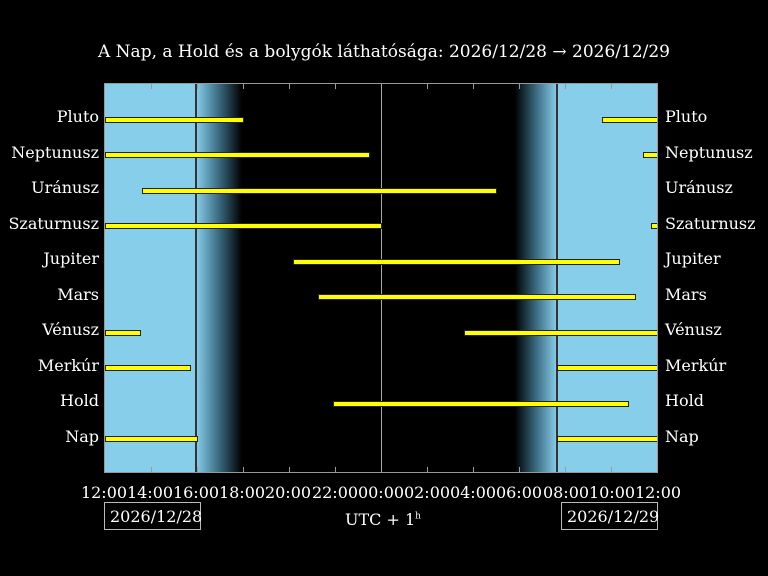 Image resolution: width=768 pixels, height=576 pixels. I want to click on bar-jupiter, so click(456, 262).